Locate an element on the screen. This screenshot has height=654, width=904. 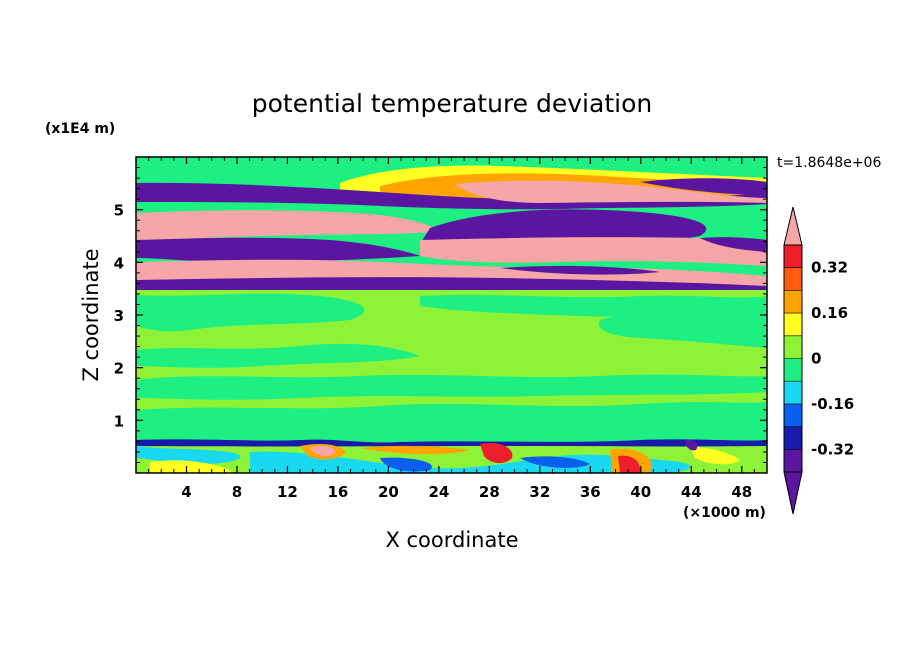
y-axis-label: Z coordinate is located at coordinates (91, 314).